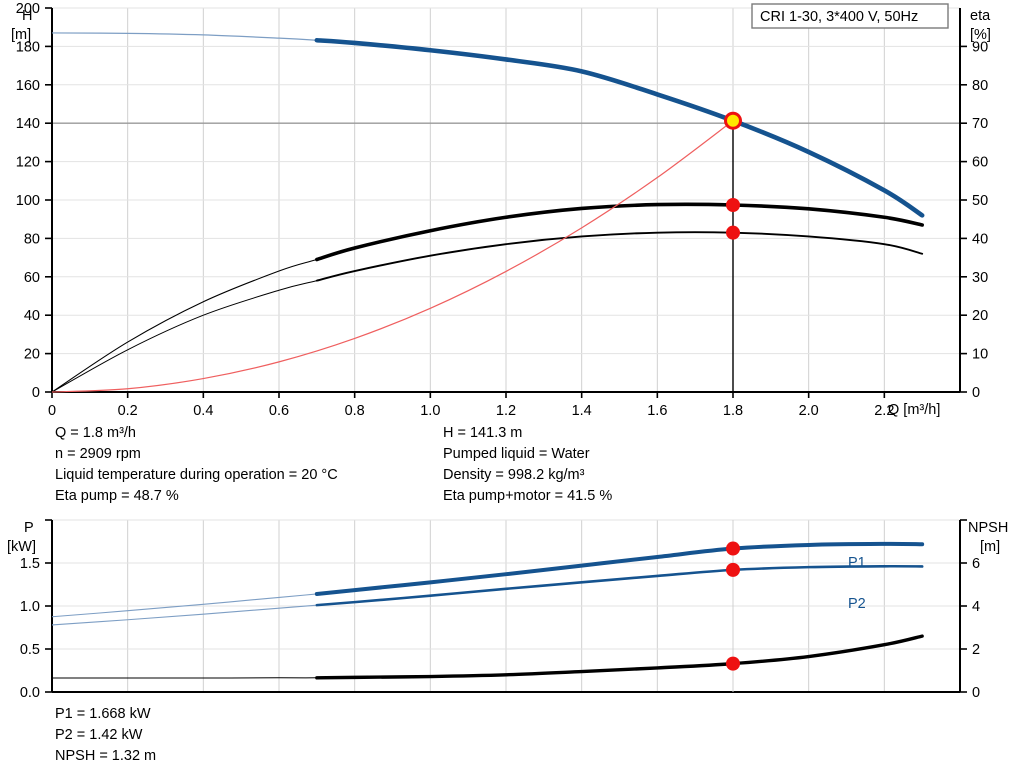 Image resolution: width=1024 pixels, height=781 pixels. I want to click on npsh-marker, so click(733, 663).